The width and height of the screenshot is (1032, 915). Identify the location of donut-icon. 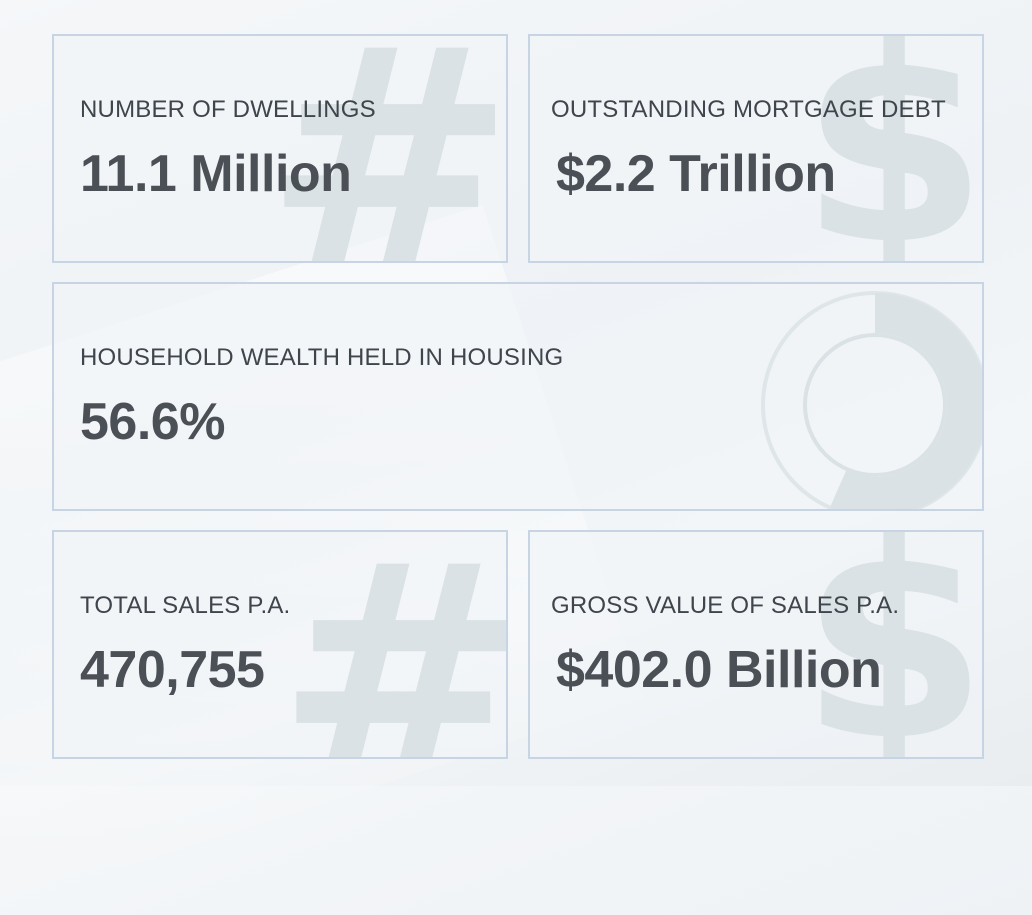
(871, 400).